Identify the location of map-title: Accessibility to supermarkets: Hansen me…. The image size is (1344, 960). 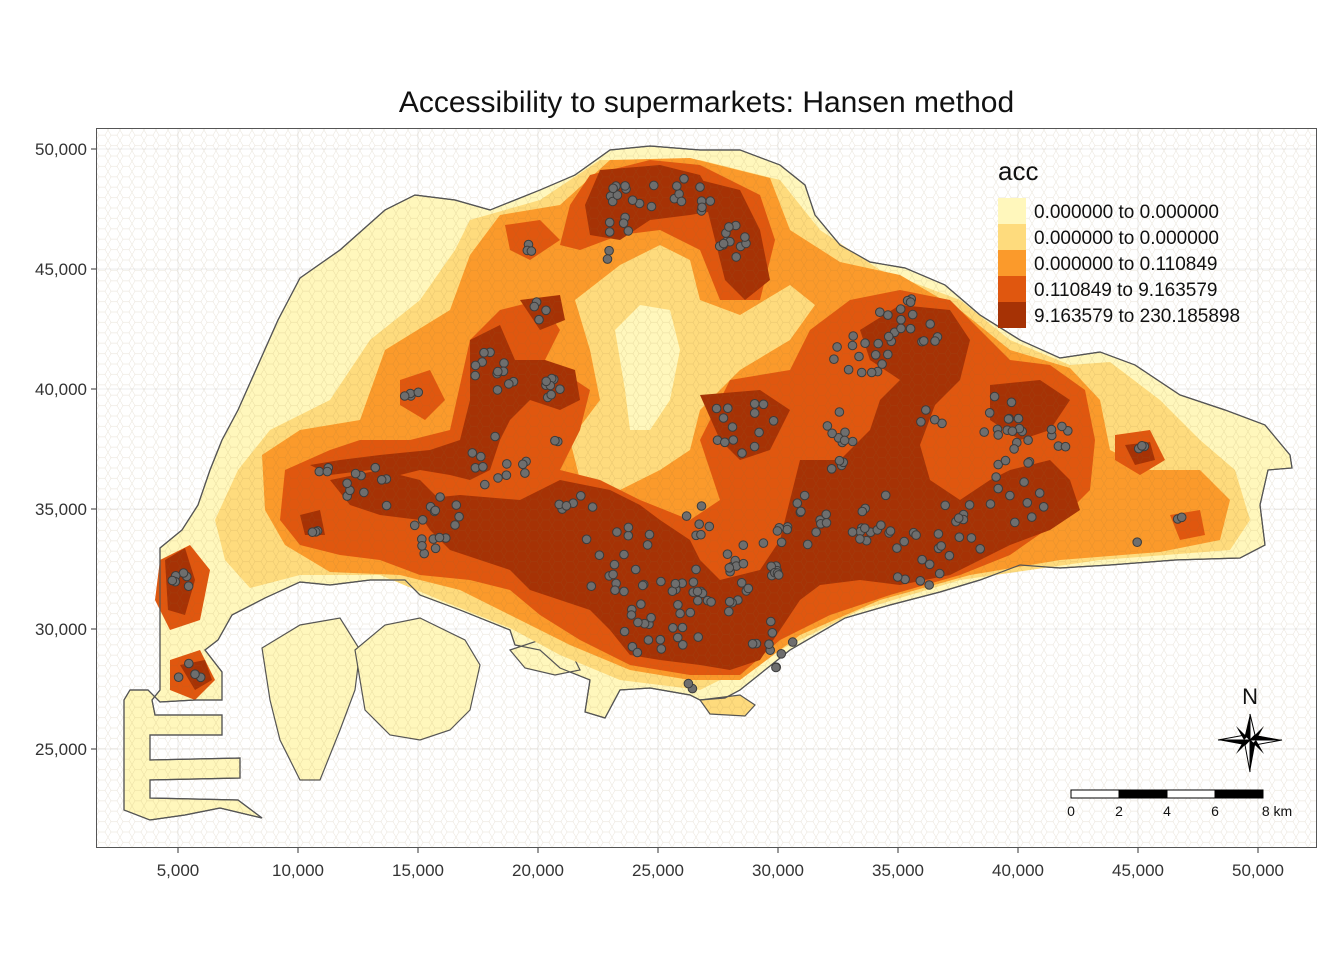
(706, 102).